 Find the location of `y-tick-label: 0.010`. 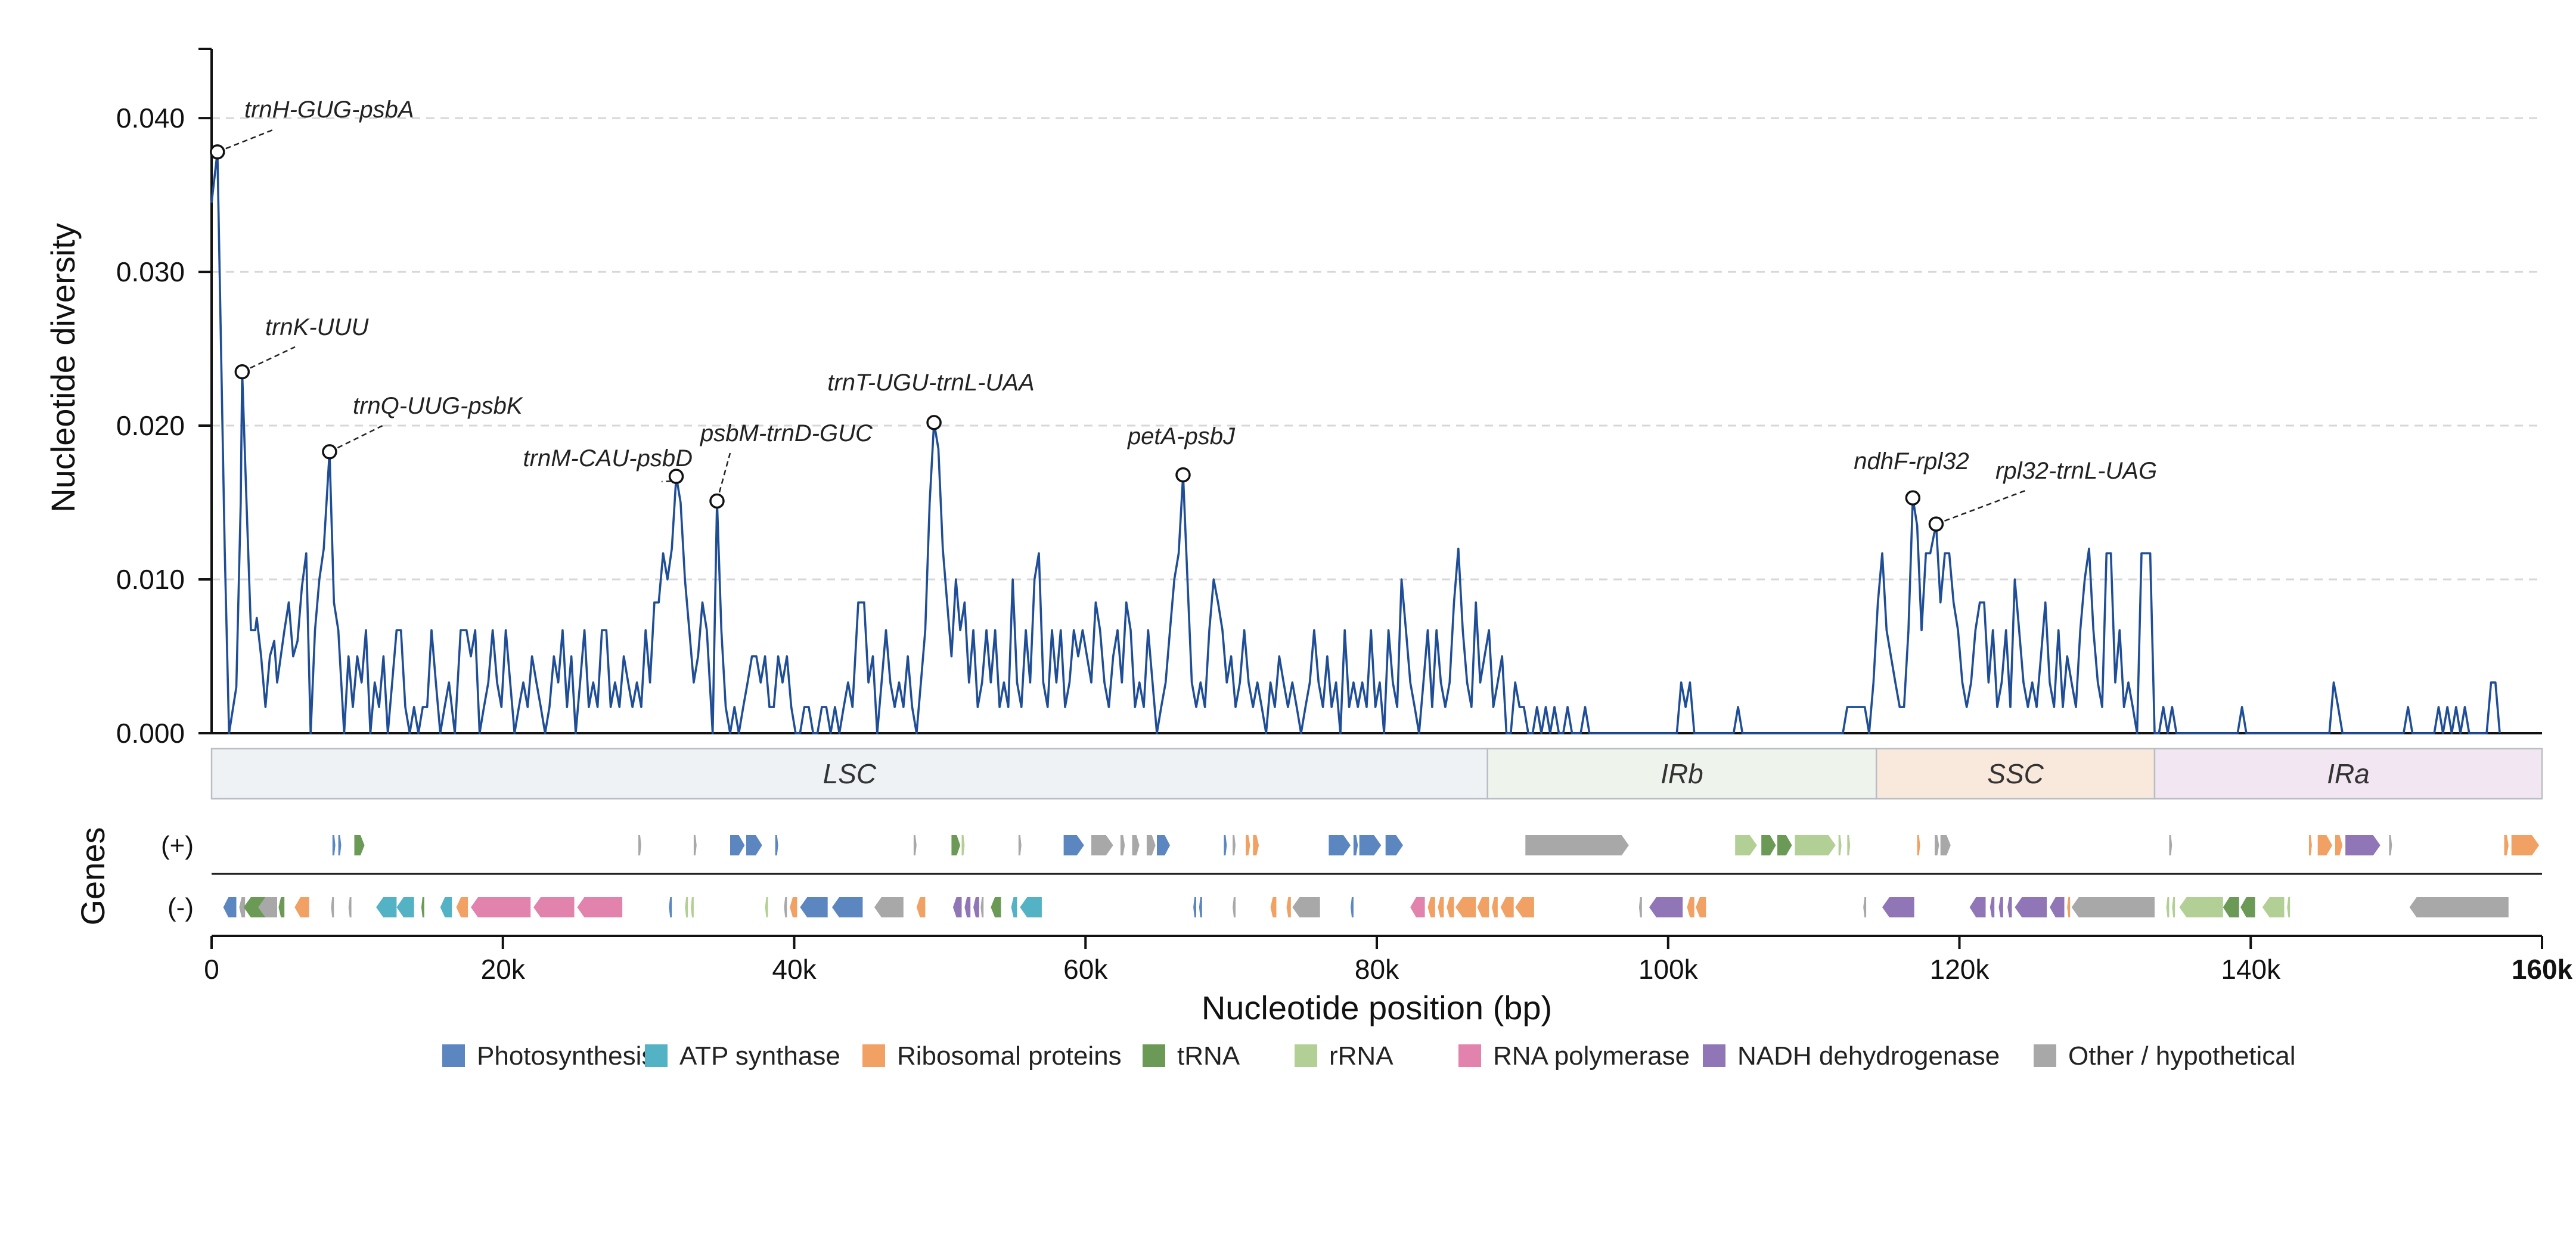

y-tick-label: 0.010 is located at coordinates (151, 579).